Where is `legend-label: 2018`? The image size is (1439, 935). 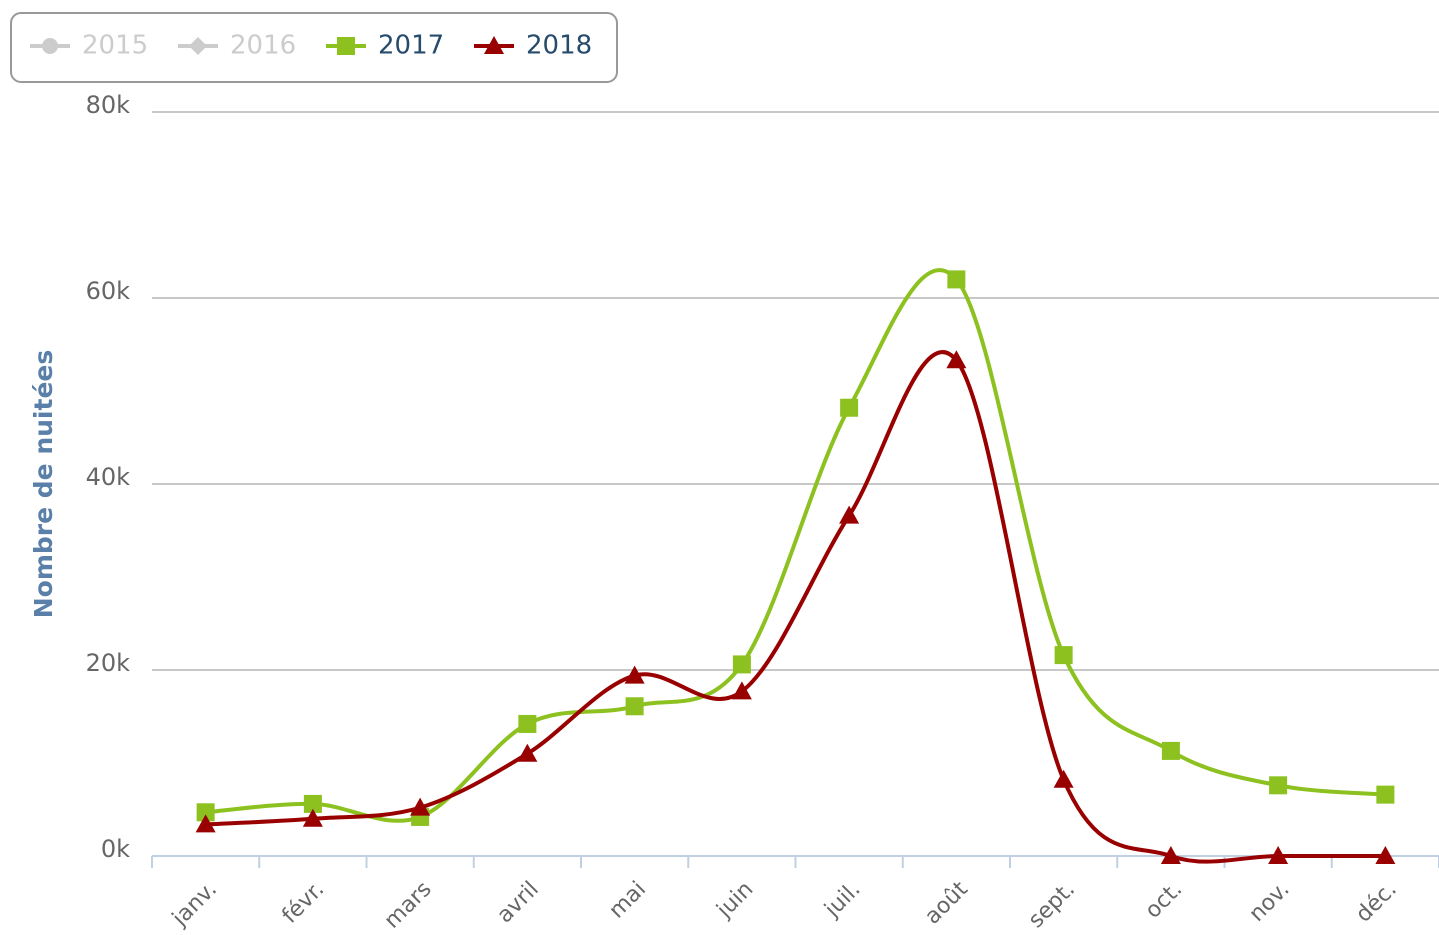
legend-label: 2018 is located at coordinates (559, 46).